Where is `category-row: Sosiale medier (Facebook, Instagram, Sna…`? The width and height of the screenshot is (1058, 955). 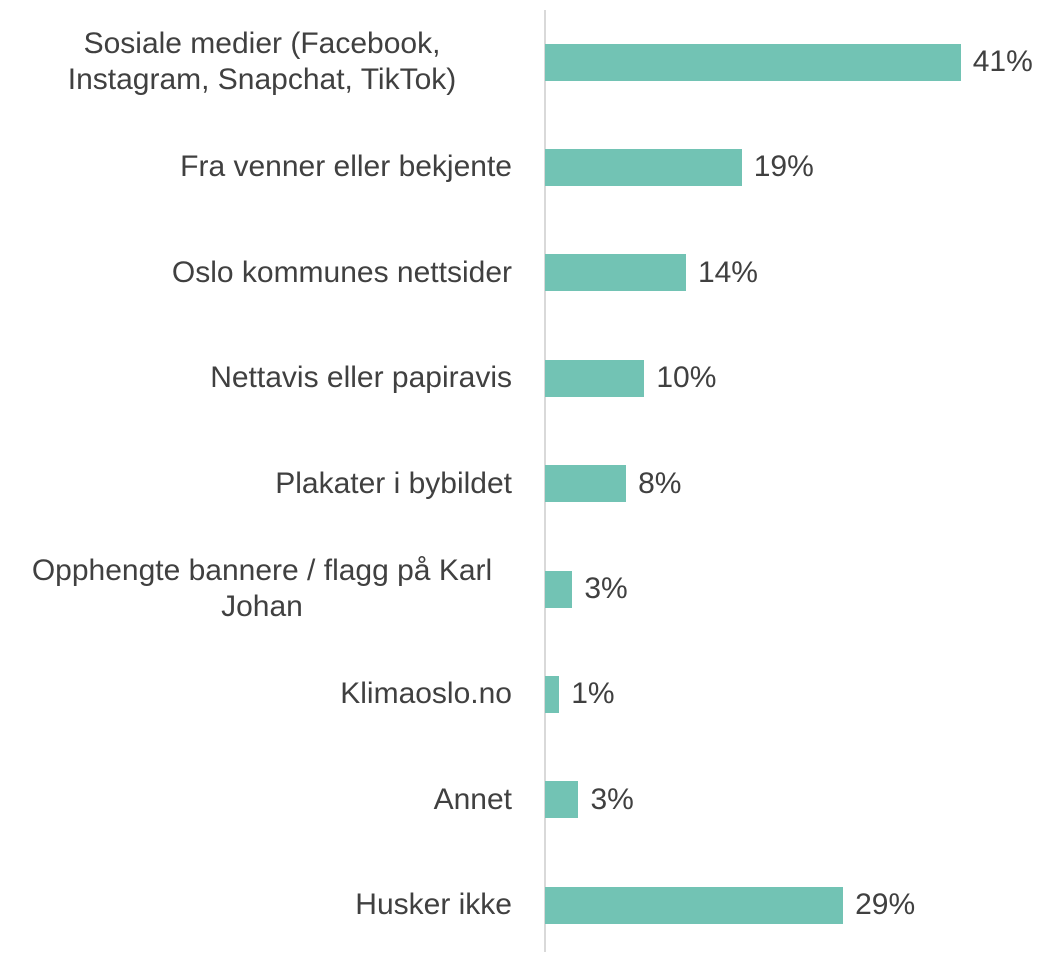
category-row: Sosiale medier (Facebook, Instagram, Sna… is located at coordinates (256, 62).